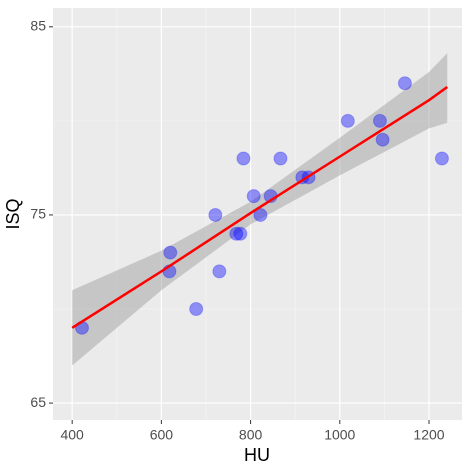 This screenshot has height=468, width=474. I want to click on y-tick-label: 75, so click(38, 214).